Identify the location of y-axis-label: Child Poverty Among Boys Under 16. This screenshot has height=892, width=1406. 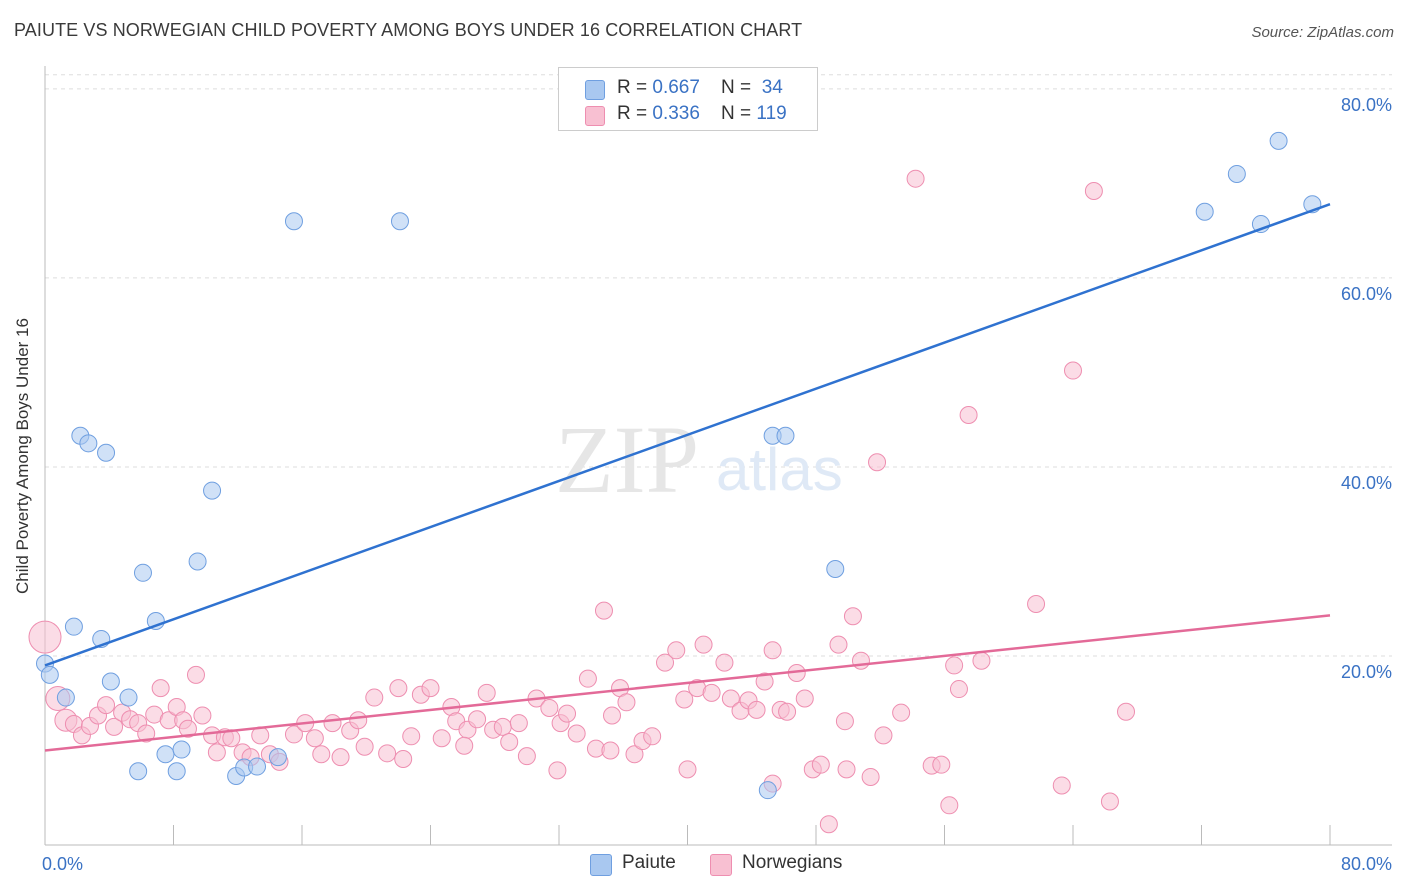
(22, 456).